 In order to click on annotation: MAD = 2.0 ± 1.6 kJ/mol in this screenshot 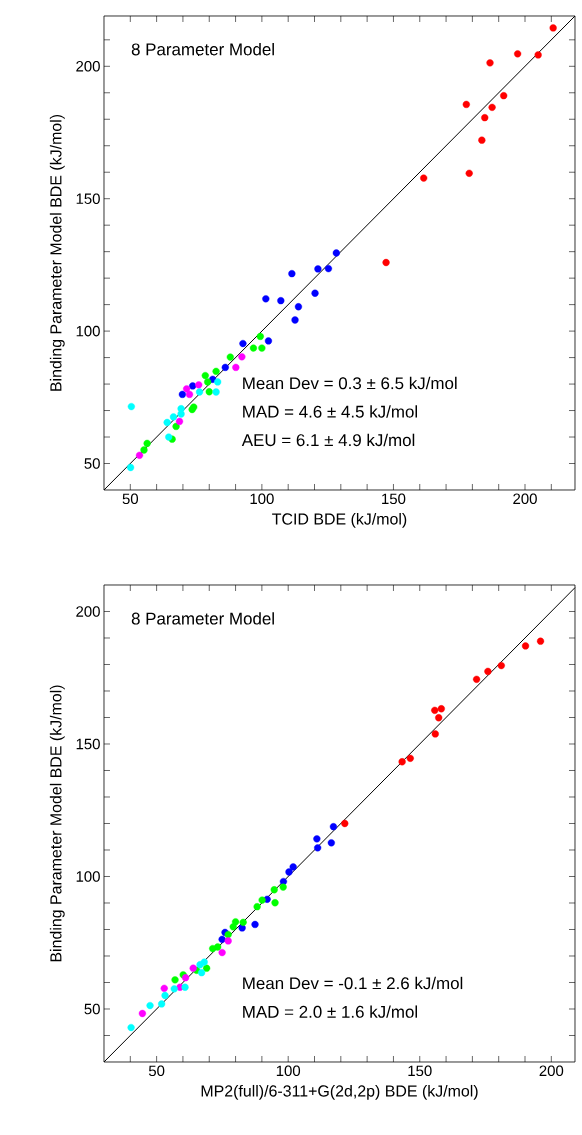, I will do `click(330, 1011)`.